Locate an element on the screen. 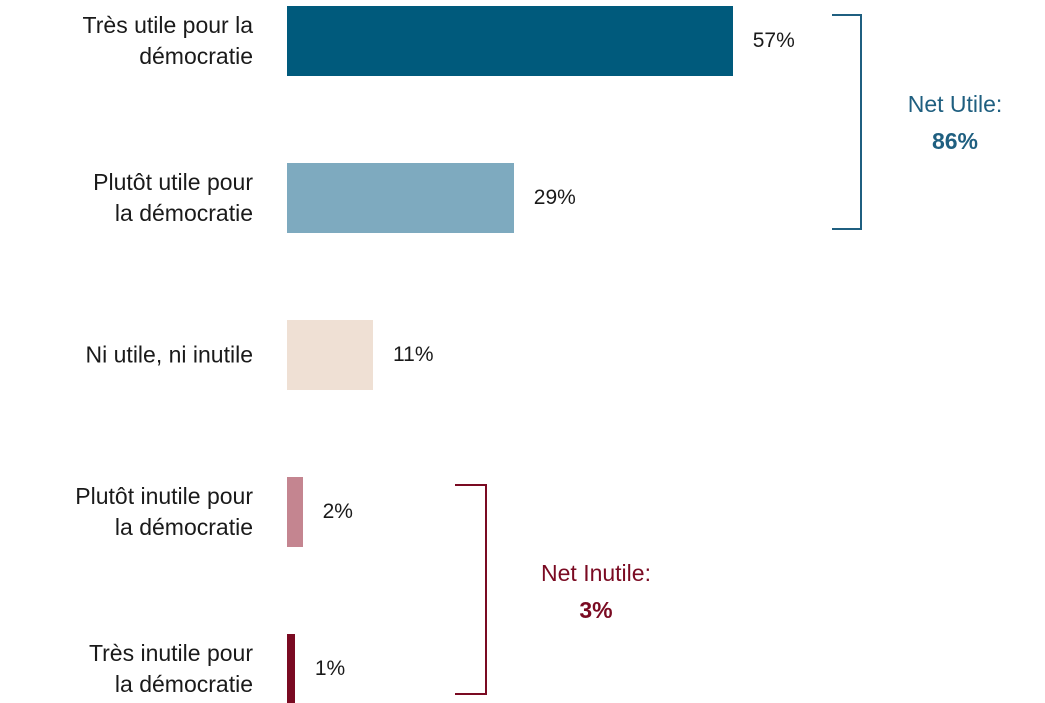 This screenshot has height=703, width=1045. category-label: Très utile pour la démocratie is located at coordinates (167, 40).